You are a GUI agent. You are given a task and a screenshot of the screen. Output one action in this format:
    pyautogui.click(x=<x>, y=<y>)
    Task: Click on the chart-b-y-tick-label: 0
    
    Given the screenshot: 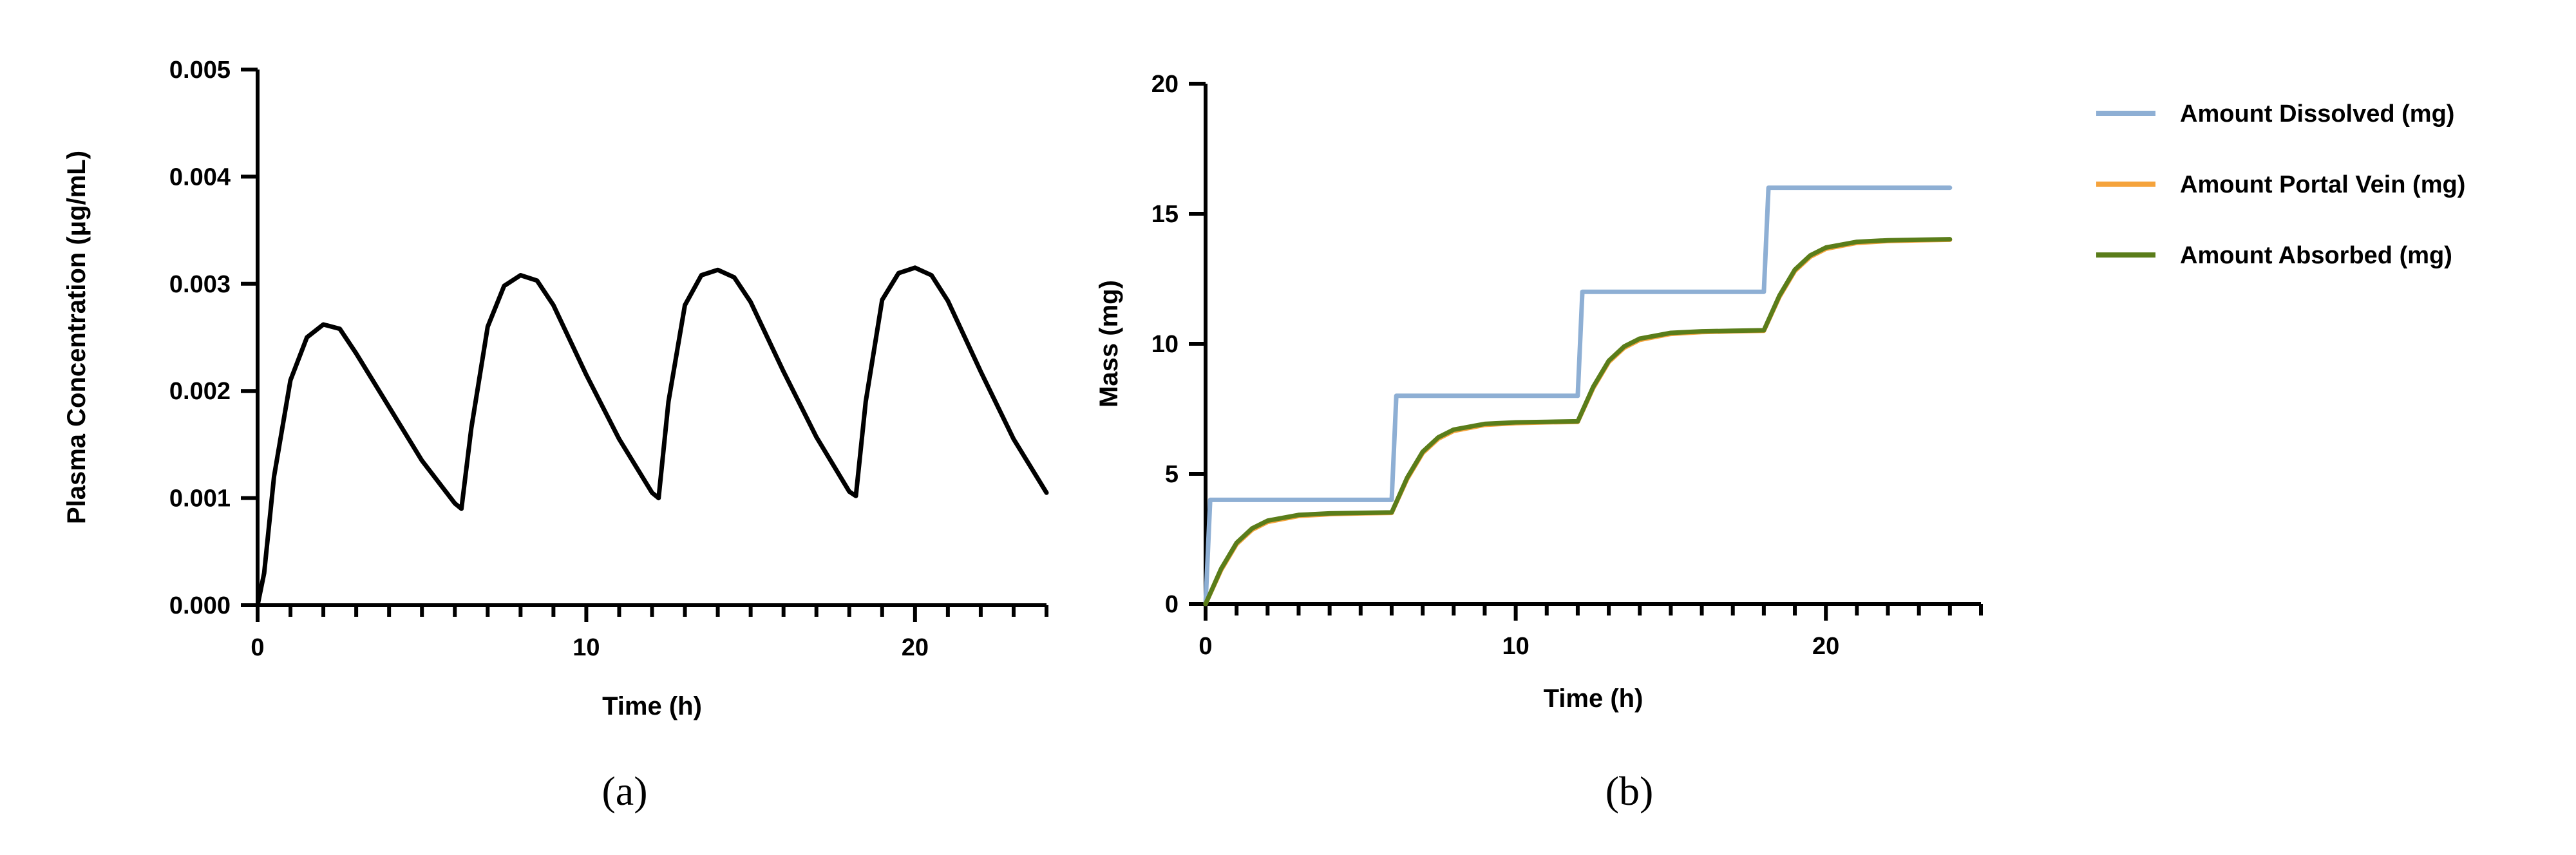 What is the action you would take?
    pyautogui.click(x=1172, y=604)
    